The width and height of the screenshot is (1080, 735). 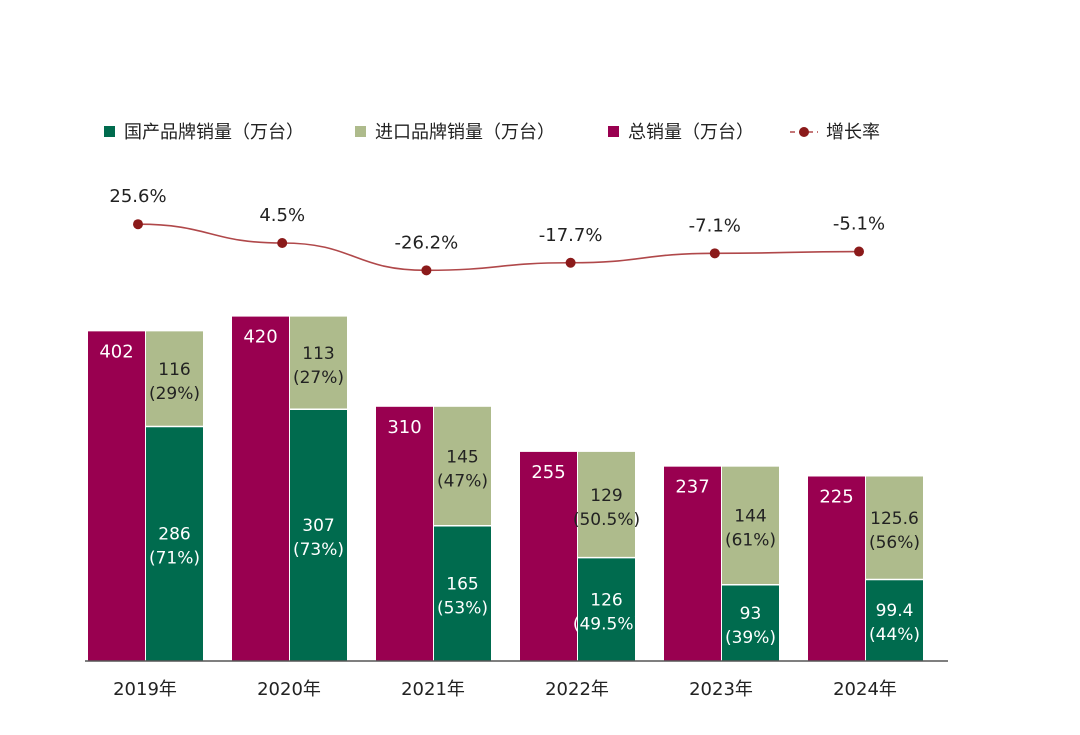 I want to click on total-bar-label-4: 237, so click(x=692, y=487).